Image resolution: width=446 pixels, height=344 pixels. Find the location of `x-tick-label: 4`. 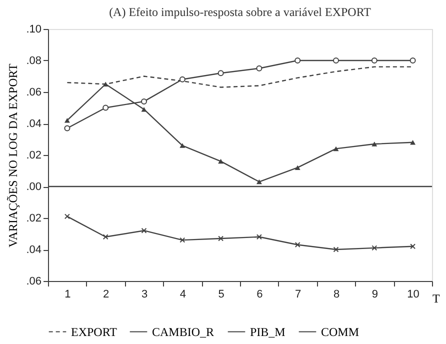

x-tick-label: 4 is located at coordinates (183, 294).